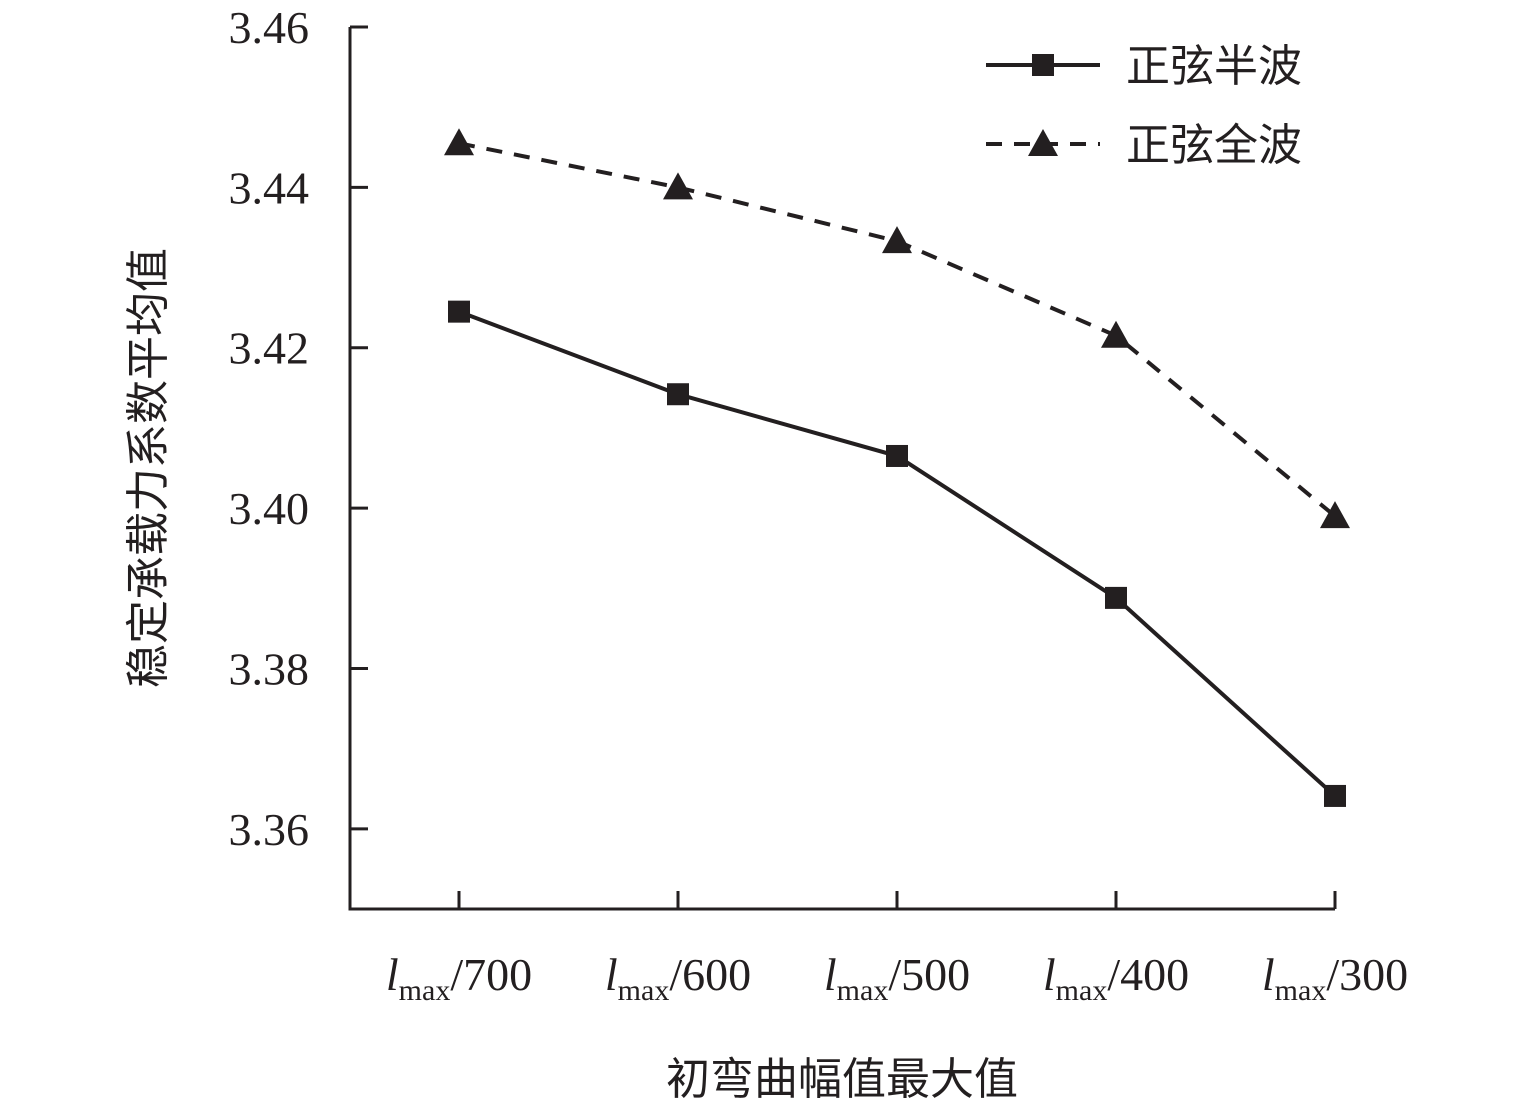 Image resolution: width=1535 pixels, height=1104 pixels. Describe the element at coordinates (1214, 145) in the screenshot. I see `legend-label: 正弦全波` at that location.